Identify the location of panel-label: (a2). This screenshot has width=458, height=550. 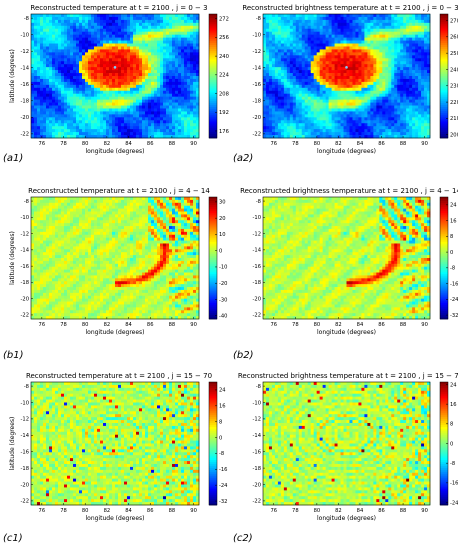
(243, 158).